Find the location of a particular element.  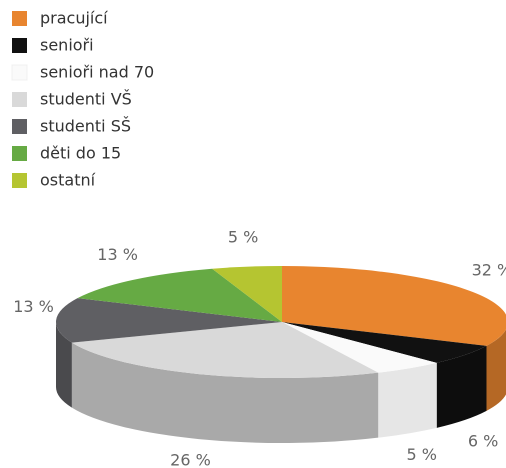

data-label: 6 % is located at coordinates (483, 440).